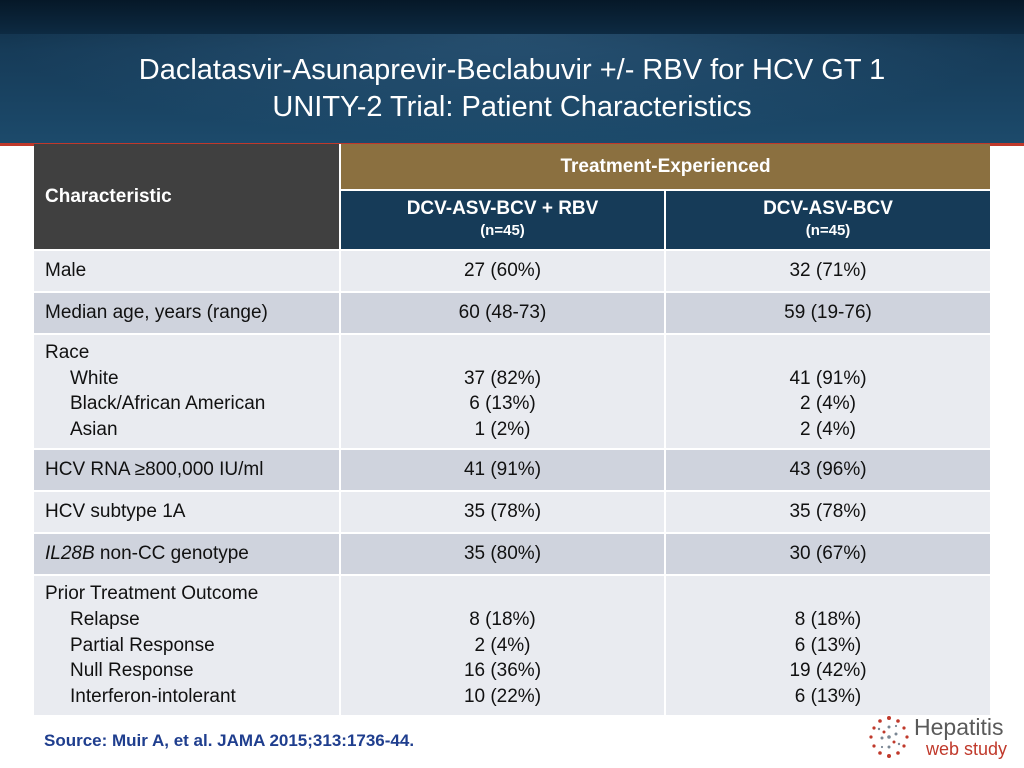  I want to click on row-value-rbv: 35 (80%), so click(502, 554).